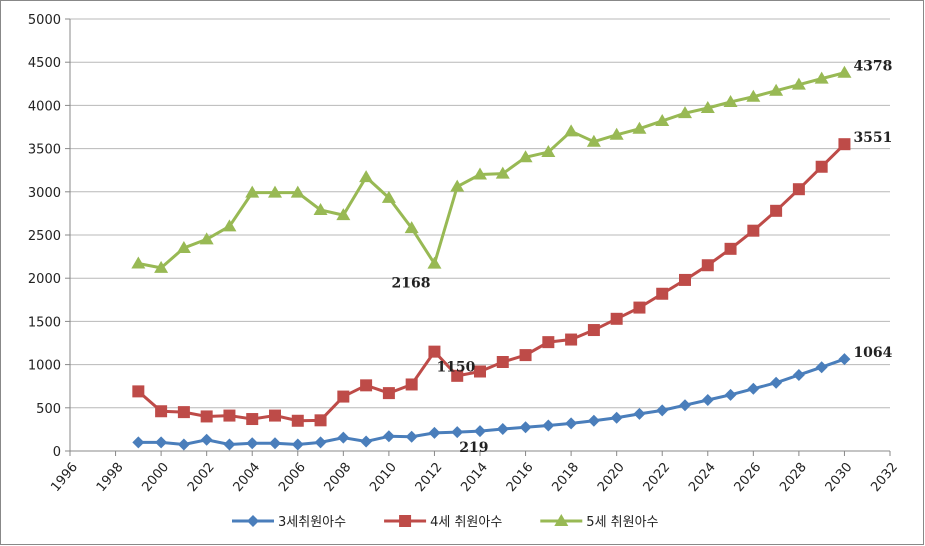 The image size is (925, 546). Describe the element at coordinates (48, 409) in the screenshot. I see `y-tick-label: 500` at that location.